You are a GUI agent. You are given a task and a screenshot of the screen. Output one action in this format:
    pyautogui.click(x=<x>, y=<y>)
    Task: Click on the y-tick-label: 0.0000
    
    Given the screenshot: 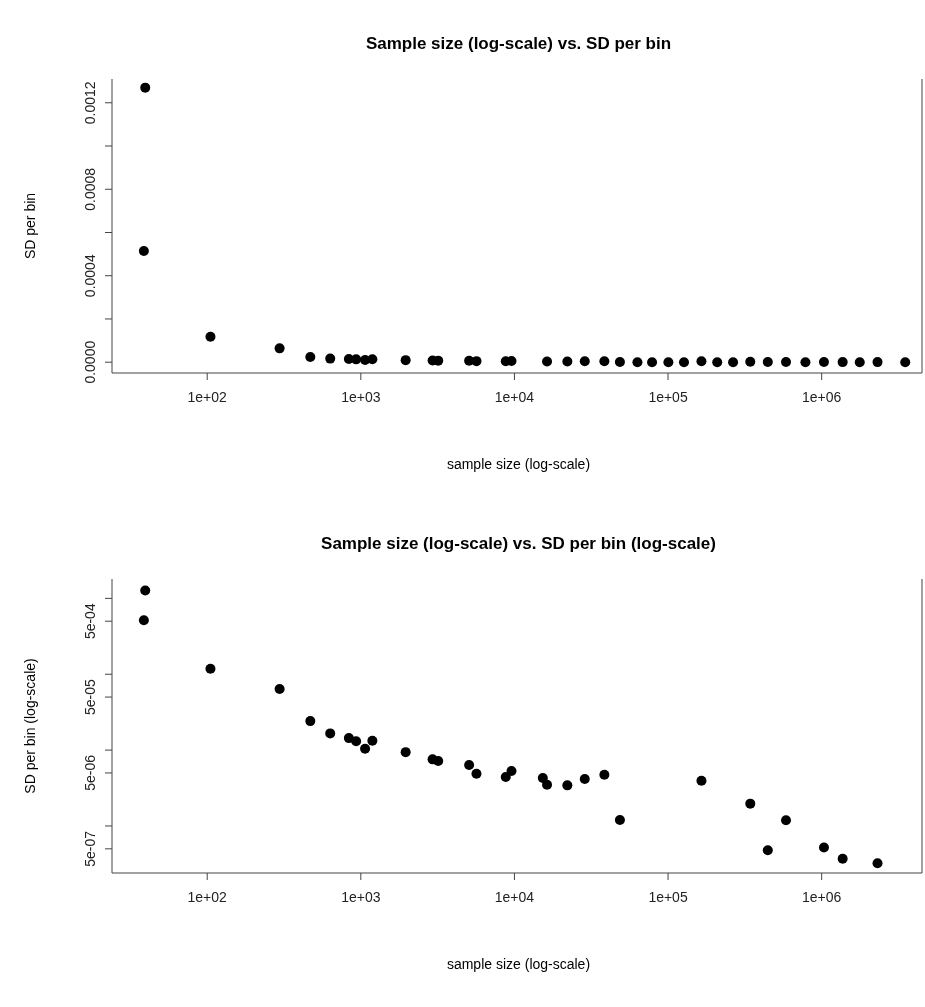 What is the action you would take?
    pyautogui.click(x=90, y=362)
    